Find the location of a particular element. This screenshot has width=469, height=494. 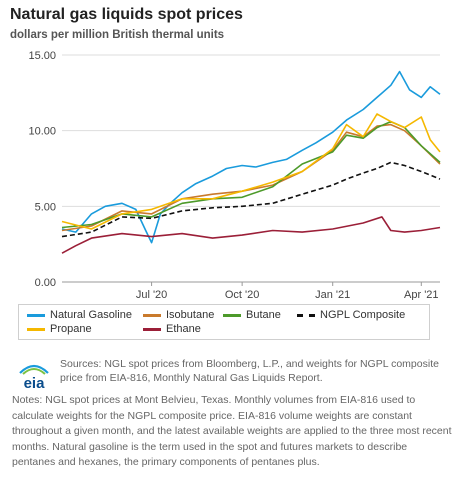

eia-logo: eia is located at coordinates (34, 377).